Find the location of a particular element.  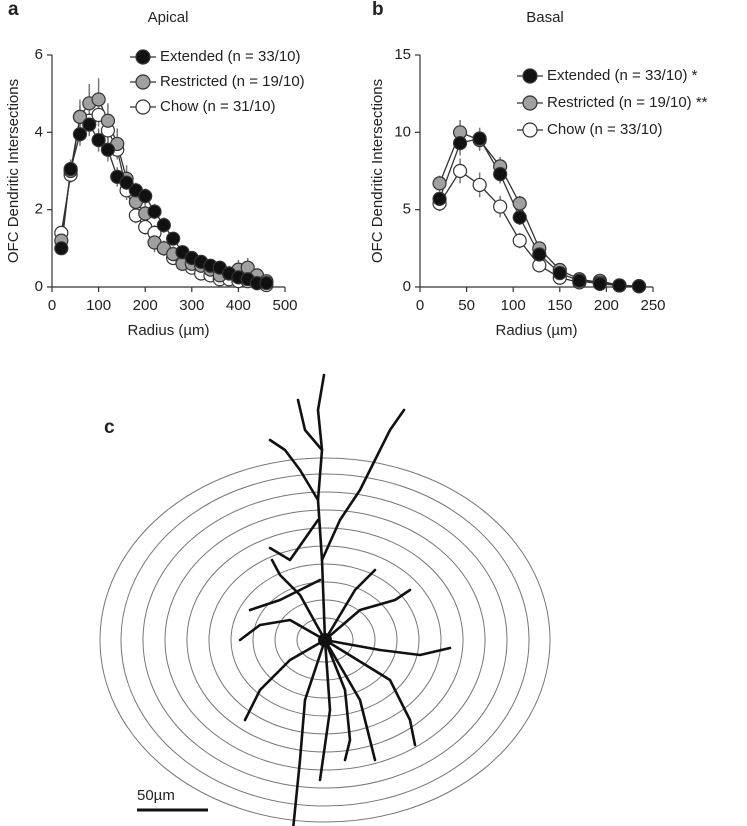

legend-label: Restricted (n = 19/10) is located at coordinates (232, 81).